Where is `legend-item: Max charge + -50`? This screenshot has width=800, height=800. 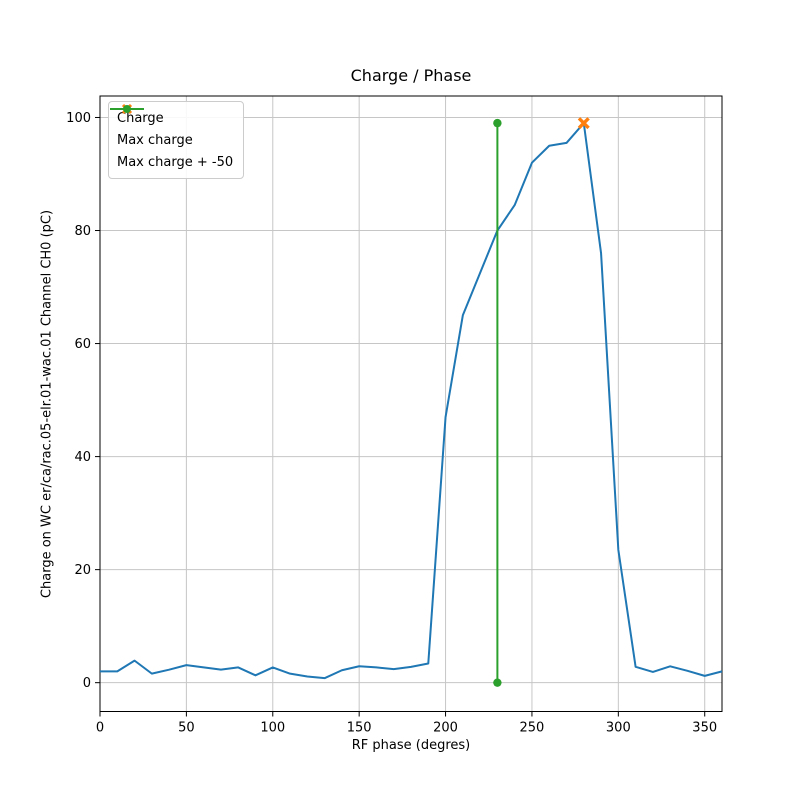 legend-item: Max charge + -50 is located at coordinates (172, 139).